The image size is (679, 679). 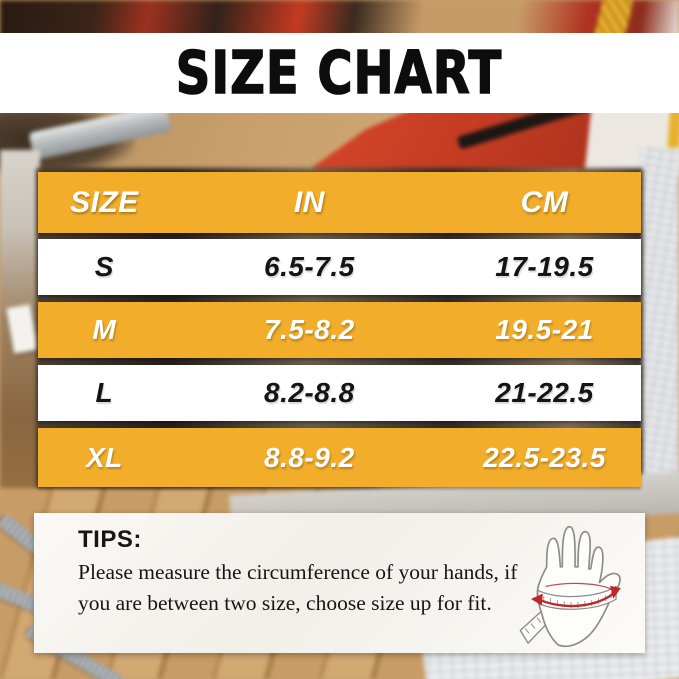 I want to click on column-header-size: SIZE, so click(x=104, y=202).